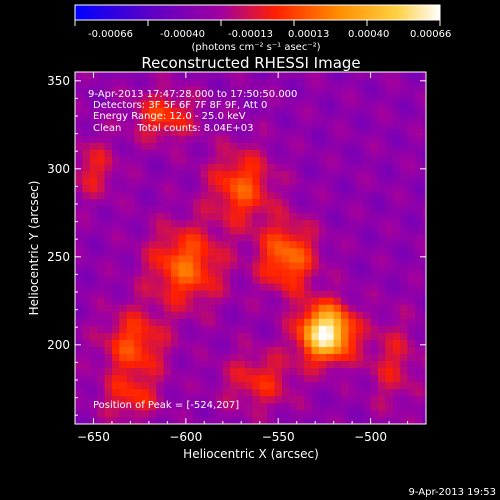 The height and width of the screenshot is (500, 500). Describe the element at coordinates (308, 34) in the screenshot. I see `colorbar-tick-label-3: 0.00013` at that location.